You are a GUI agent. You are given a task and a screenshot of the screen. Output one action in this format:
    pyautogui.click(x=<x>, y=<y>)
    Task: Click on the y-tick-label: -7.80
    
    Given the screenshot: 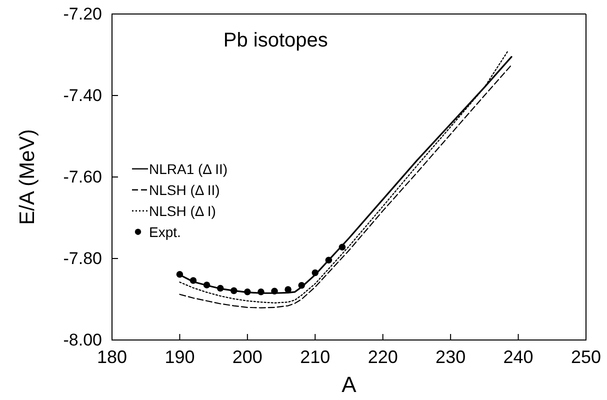 What is the action you would take?
    pyautogui.click(x=82, y=258)
    